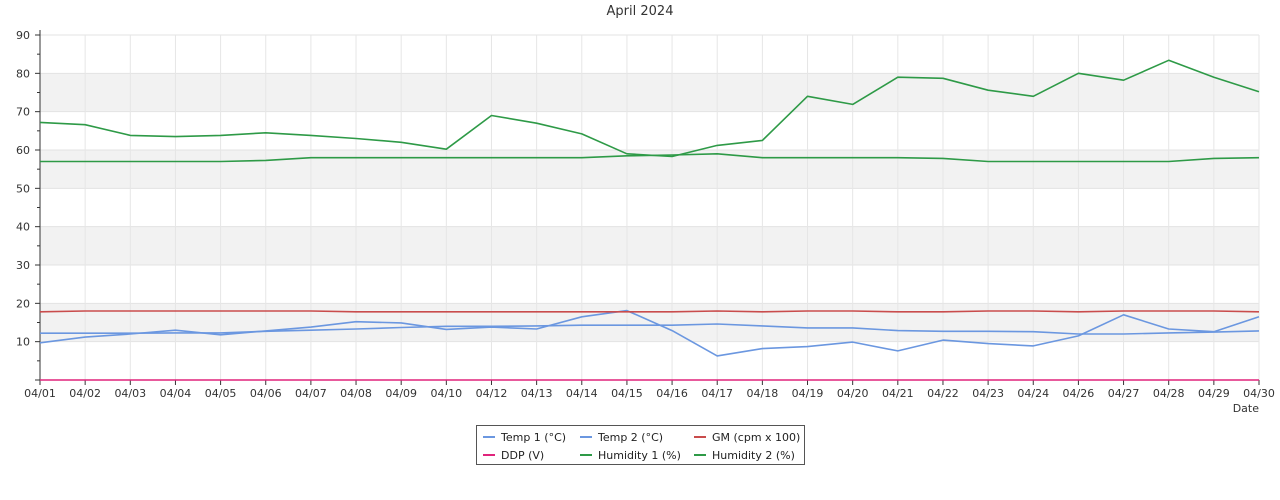 The height and width of the screenshot is (500, 1280). What do you see at coordinates (176, 393) in the screenshot?
I see `x-tick-label: 04/04` at bounding box center [176, 393].